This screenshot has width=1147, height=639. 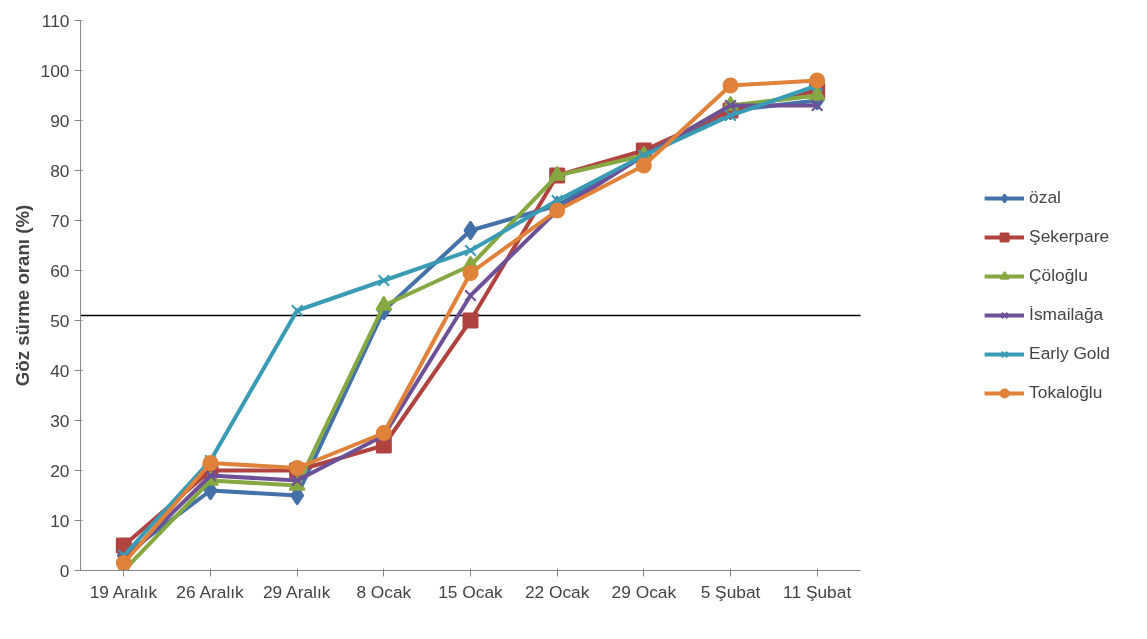 I want to click on x-tick-label: 22 Ocak, so click(x=557, y=591).